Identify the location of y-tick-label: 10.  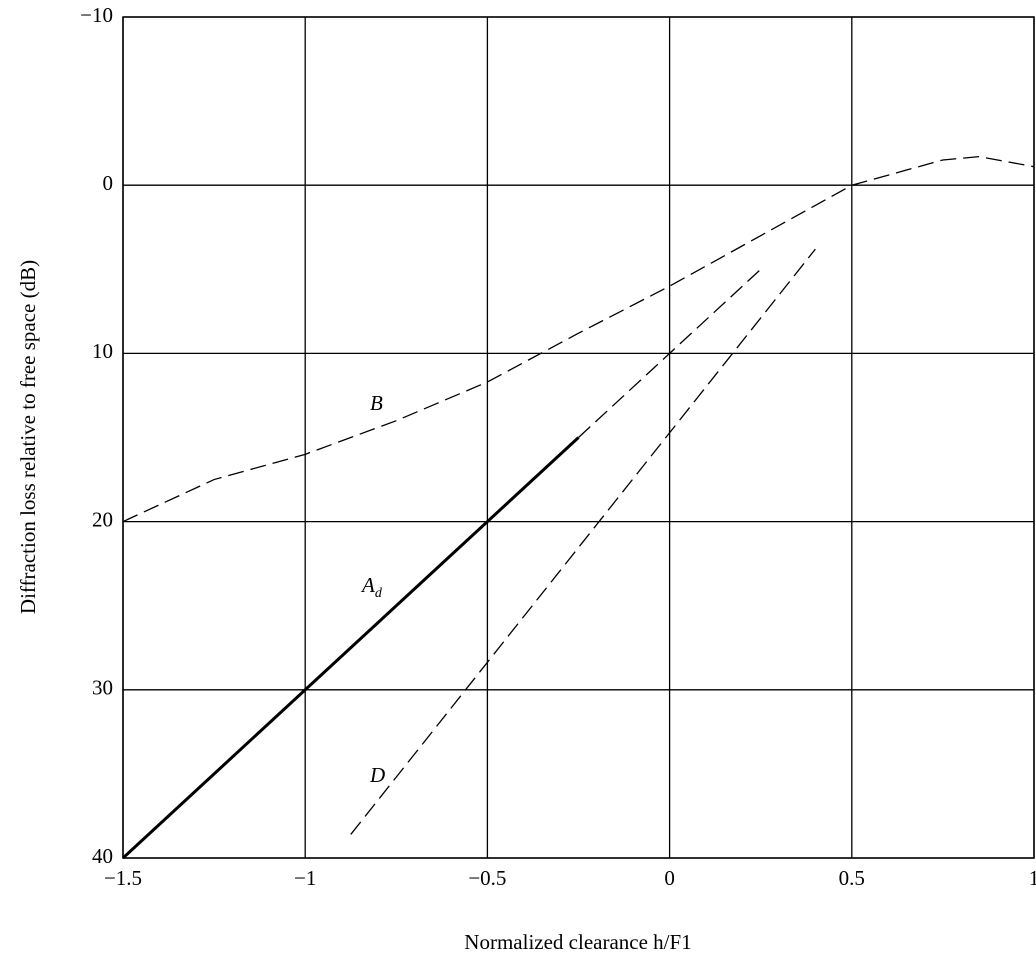
(102, 351).